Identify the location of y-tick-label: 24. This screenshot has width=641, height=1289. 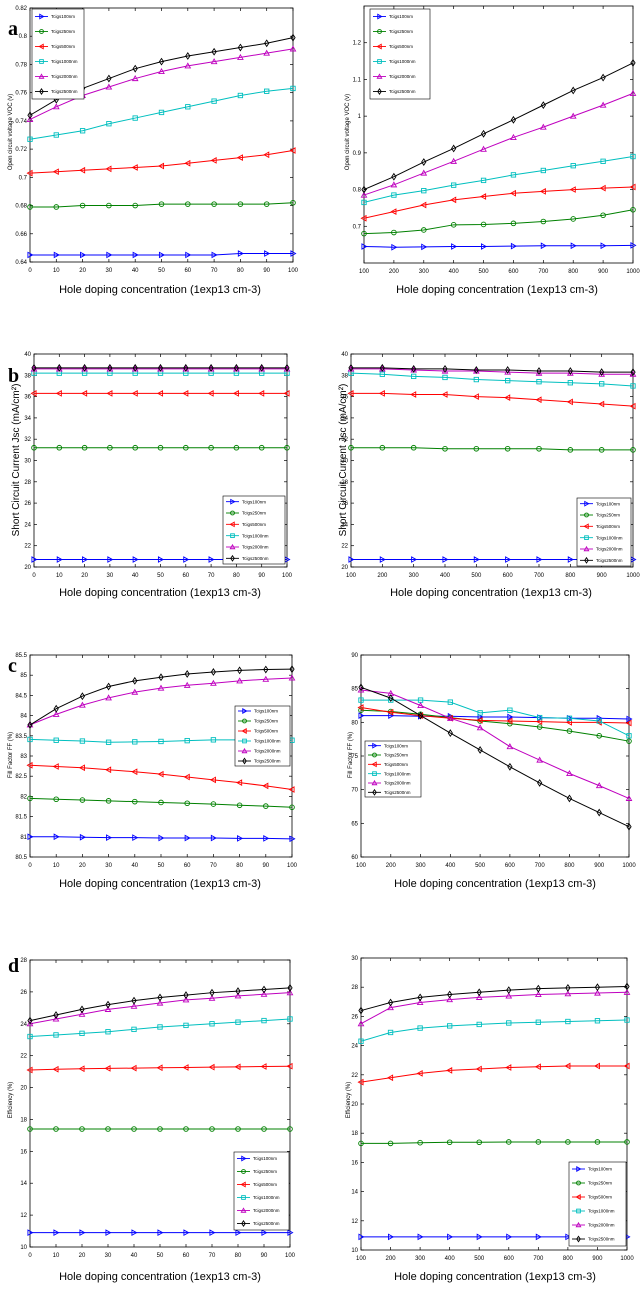
(27, 525).